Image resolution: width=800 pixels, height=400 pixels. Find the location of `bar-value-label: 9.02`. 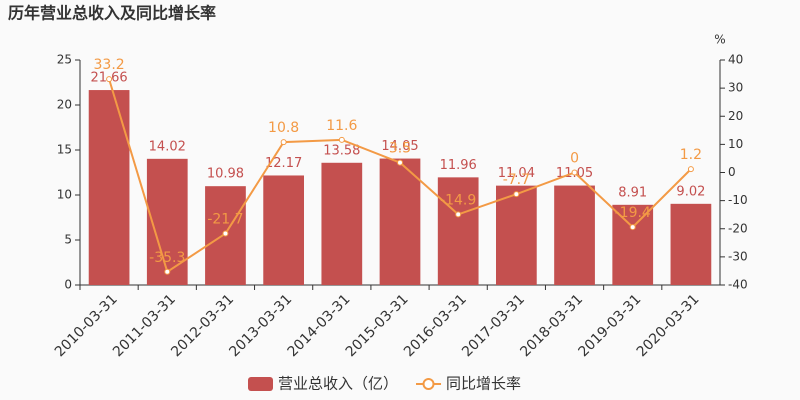

bar-value-label: 9.02 is located at coordinates (690, 191).